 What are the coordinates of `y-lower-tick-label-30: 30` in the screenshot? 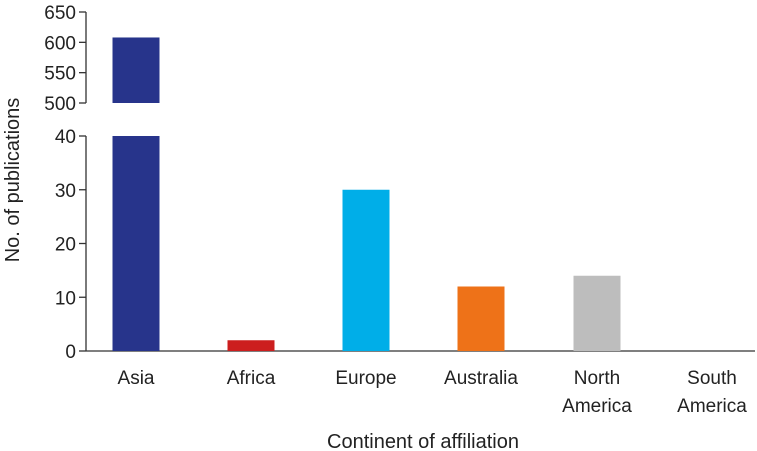 It's located at (65, 191).